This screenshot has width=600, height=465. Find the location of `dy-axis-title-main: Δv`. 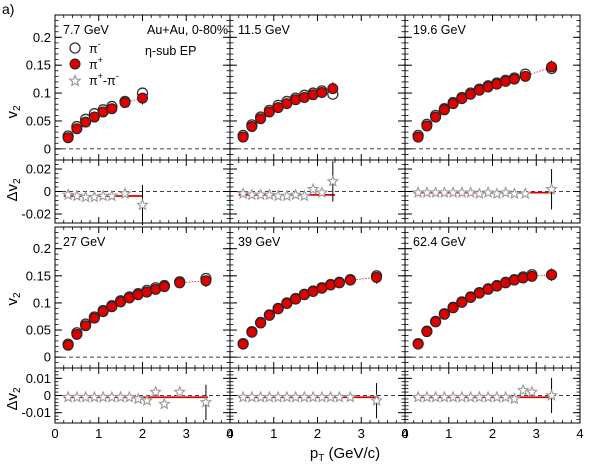

dy-axis-title-main: Δv is located at coordinates (12, 193).